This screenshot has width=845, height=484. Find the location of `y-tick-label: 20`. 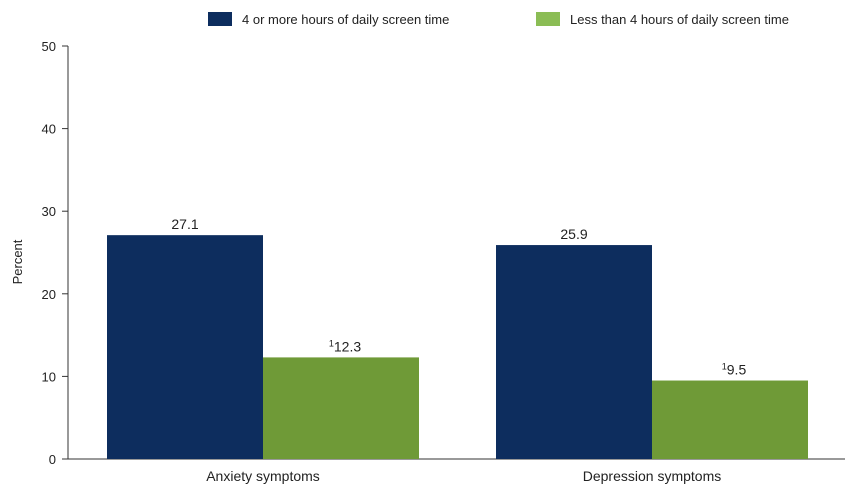

y-tick-label: 20 is located at coordinates (49, 294).